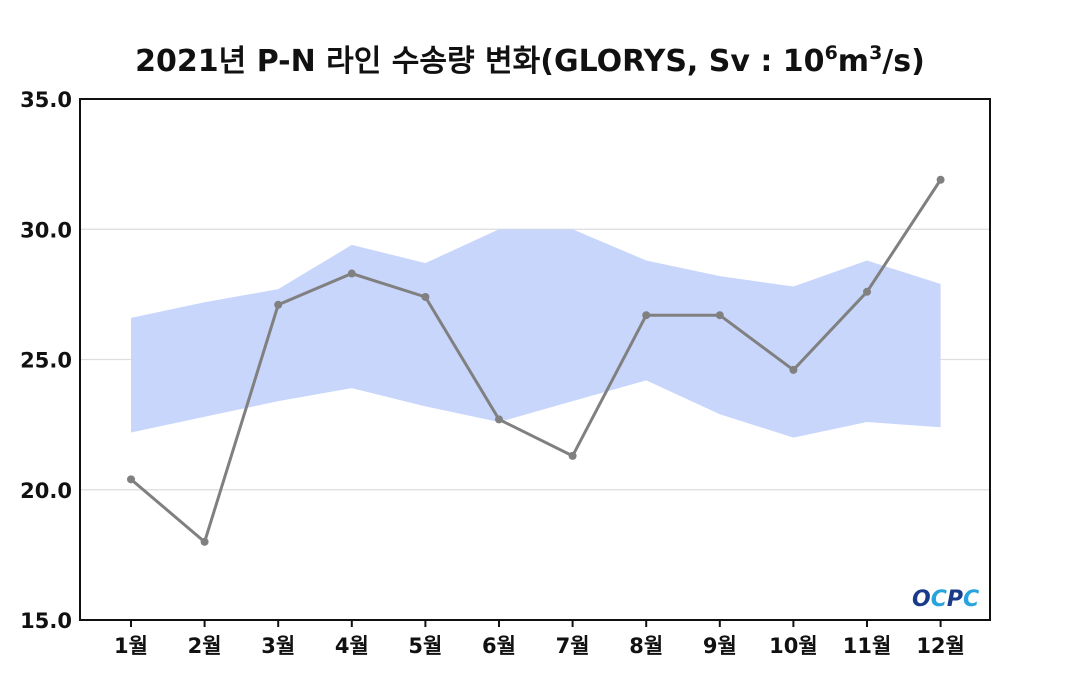  Describe the element at coordinates (131, 646) in the screenshot. I see `x-tick-label: 1월` at that location.